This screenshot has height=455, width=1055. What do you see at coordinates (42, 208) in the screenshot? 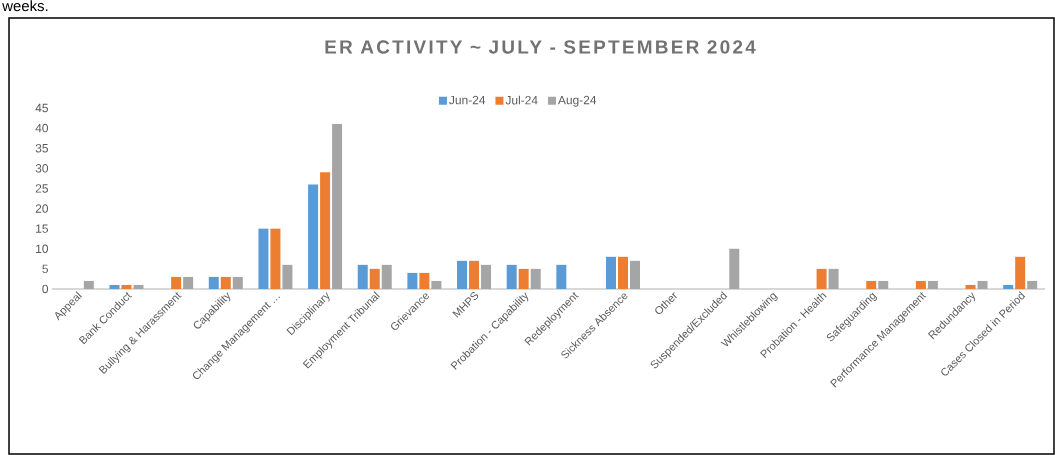
I see `y-tick-label: 20` at bounding box center [42, 208].